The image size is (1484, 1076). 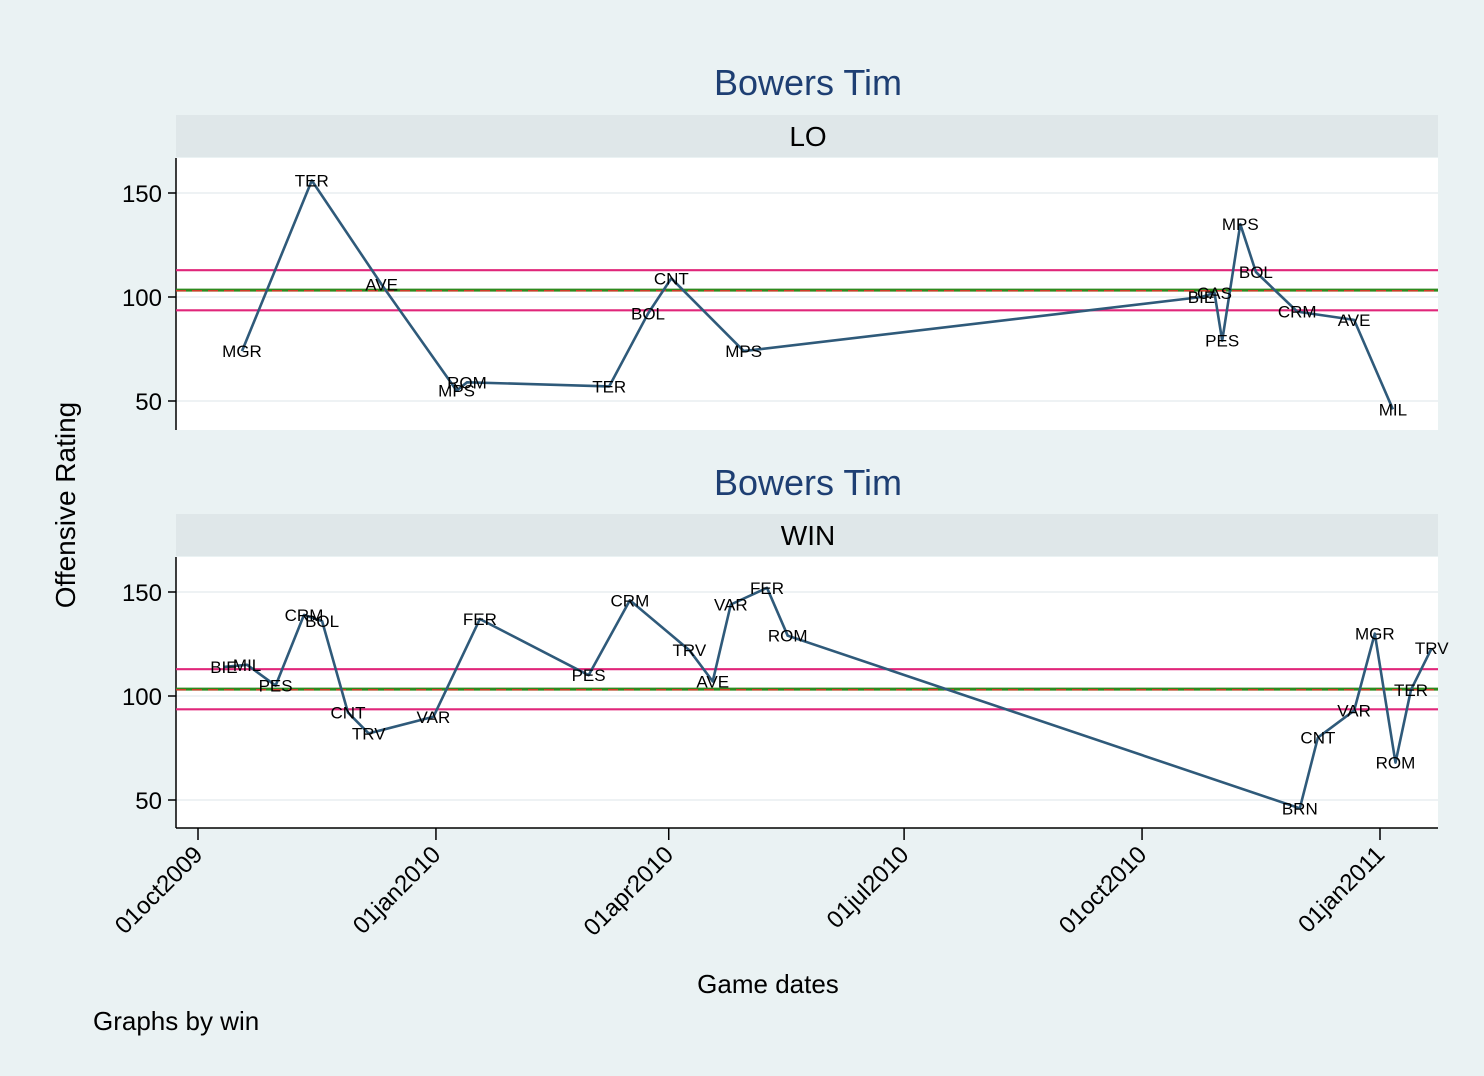 I want to click on point-label: CAS, so click(x=1214, y=293).